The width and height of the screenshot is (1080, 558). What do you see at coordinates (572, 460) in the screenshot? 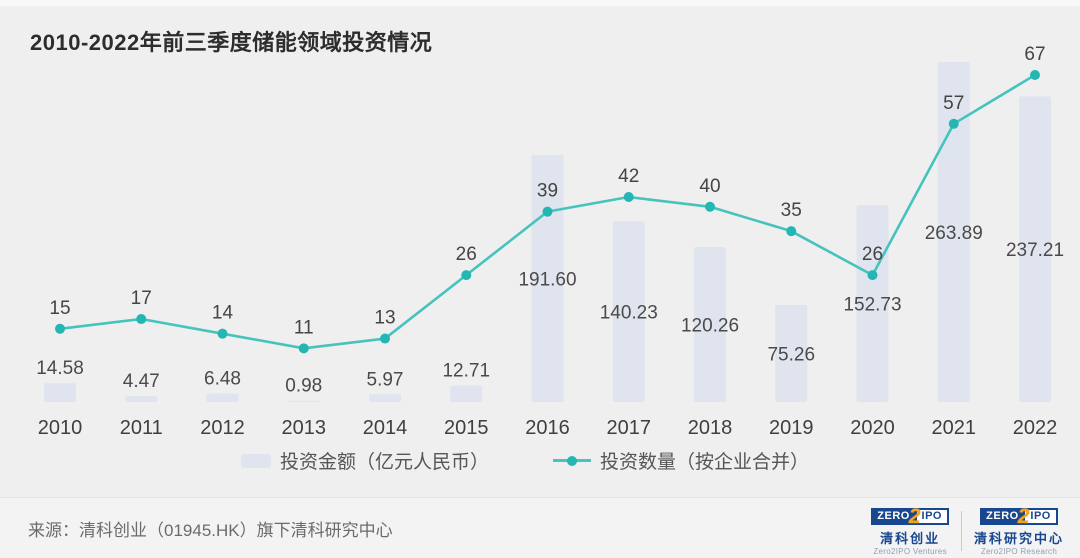
I see `line-series-swatch-icon` at bounding box center [572, 460].